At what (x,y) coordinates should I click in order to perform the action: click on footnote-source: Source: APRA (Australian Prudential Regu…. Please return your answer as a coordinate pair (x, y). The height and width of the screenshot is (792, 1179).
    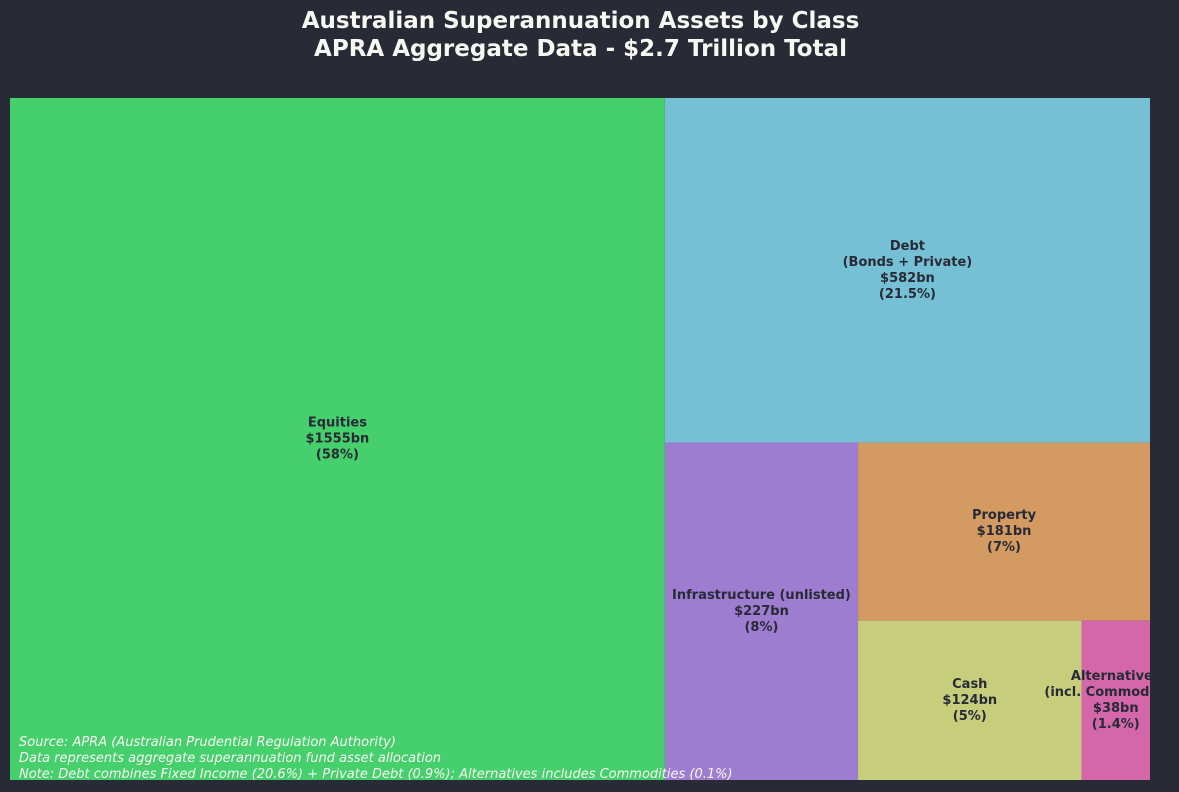
    Looking at the image, I should click on (207, 742).